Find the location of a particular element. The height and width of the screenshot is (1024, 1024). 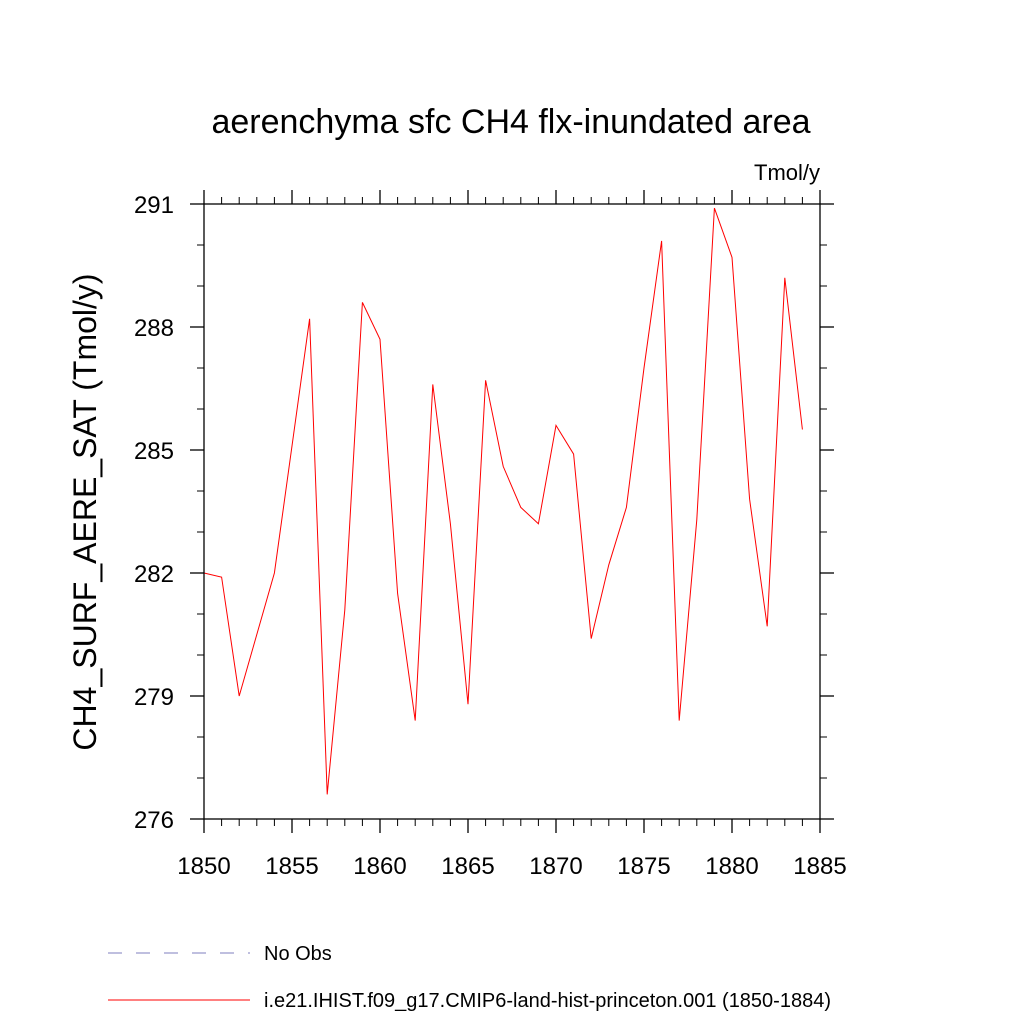

y-tick-label: 288 is located at coordinates (154, 328).